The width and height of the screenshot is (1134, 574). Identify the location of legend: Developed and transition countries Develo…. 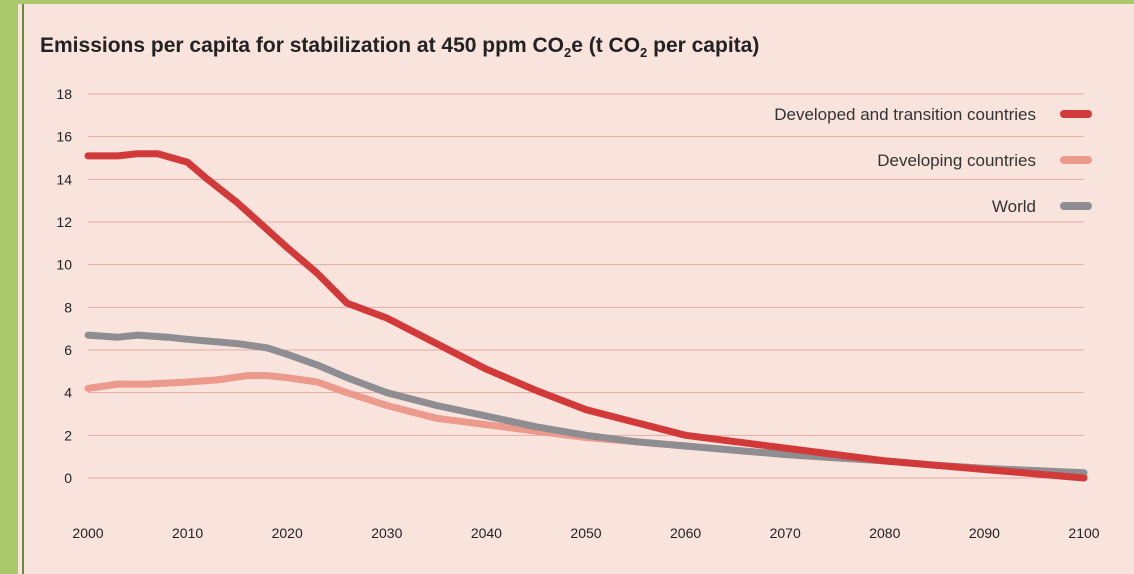
(933, 160).